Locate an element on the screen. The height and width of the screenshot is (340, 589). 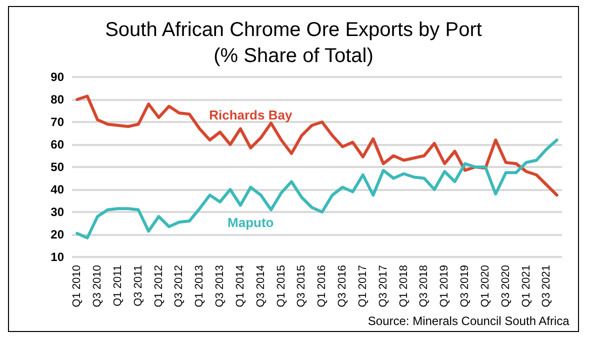
x-tick-label: Q3 2020 is located at coordinates (506, 286).